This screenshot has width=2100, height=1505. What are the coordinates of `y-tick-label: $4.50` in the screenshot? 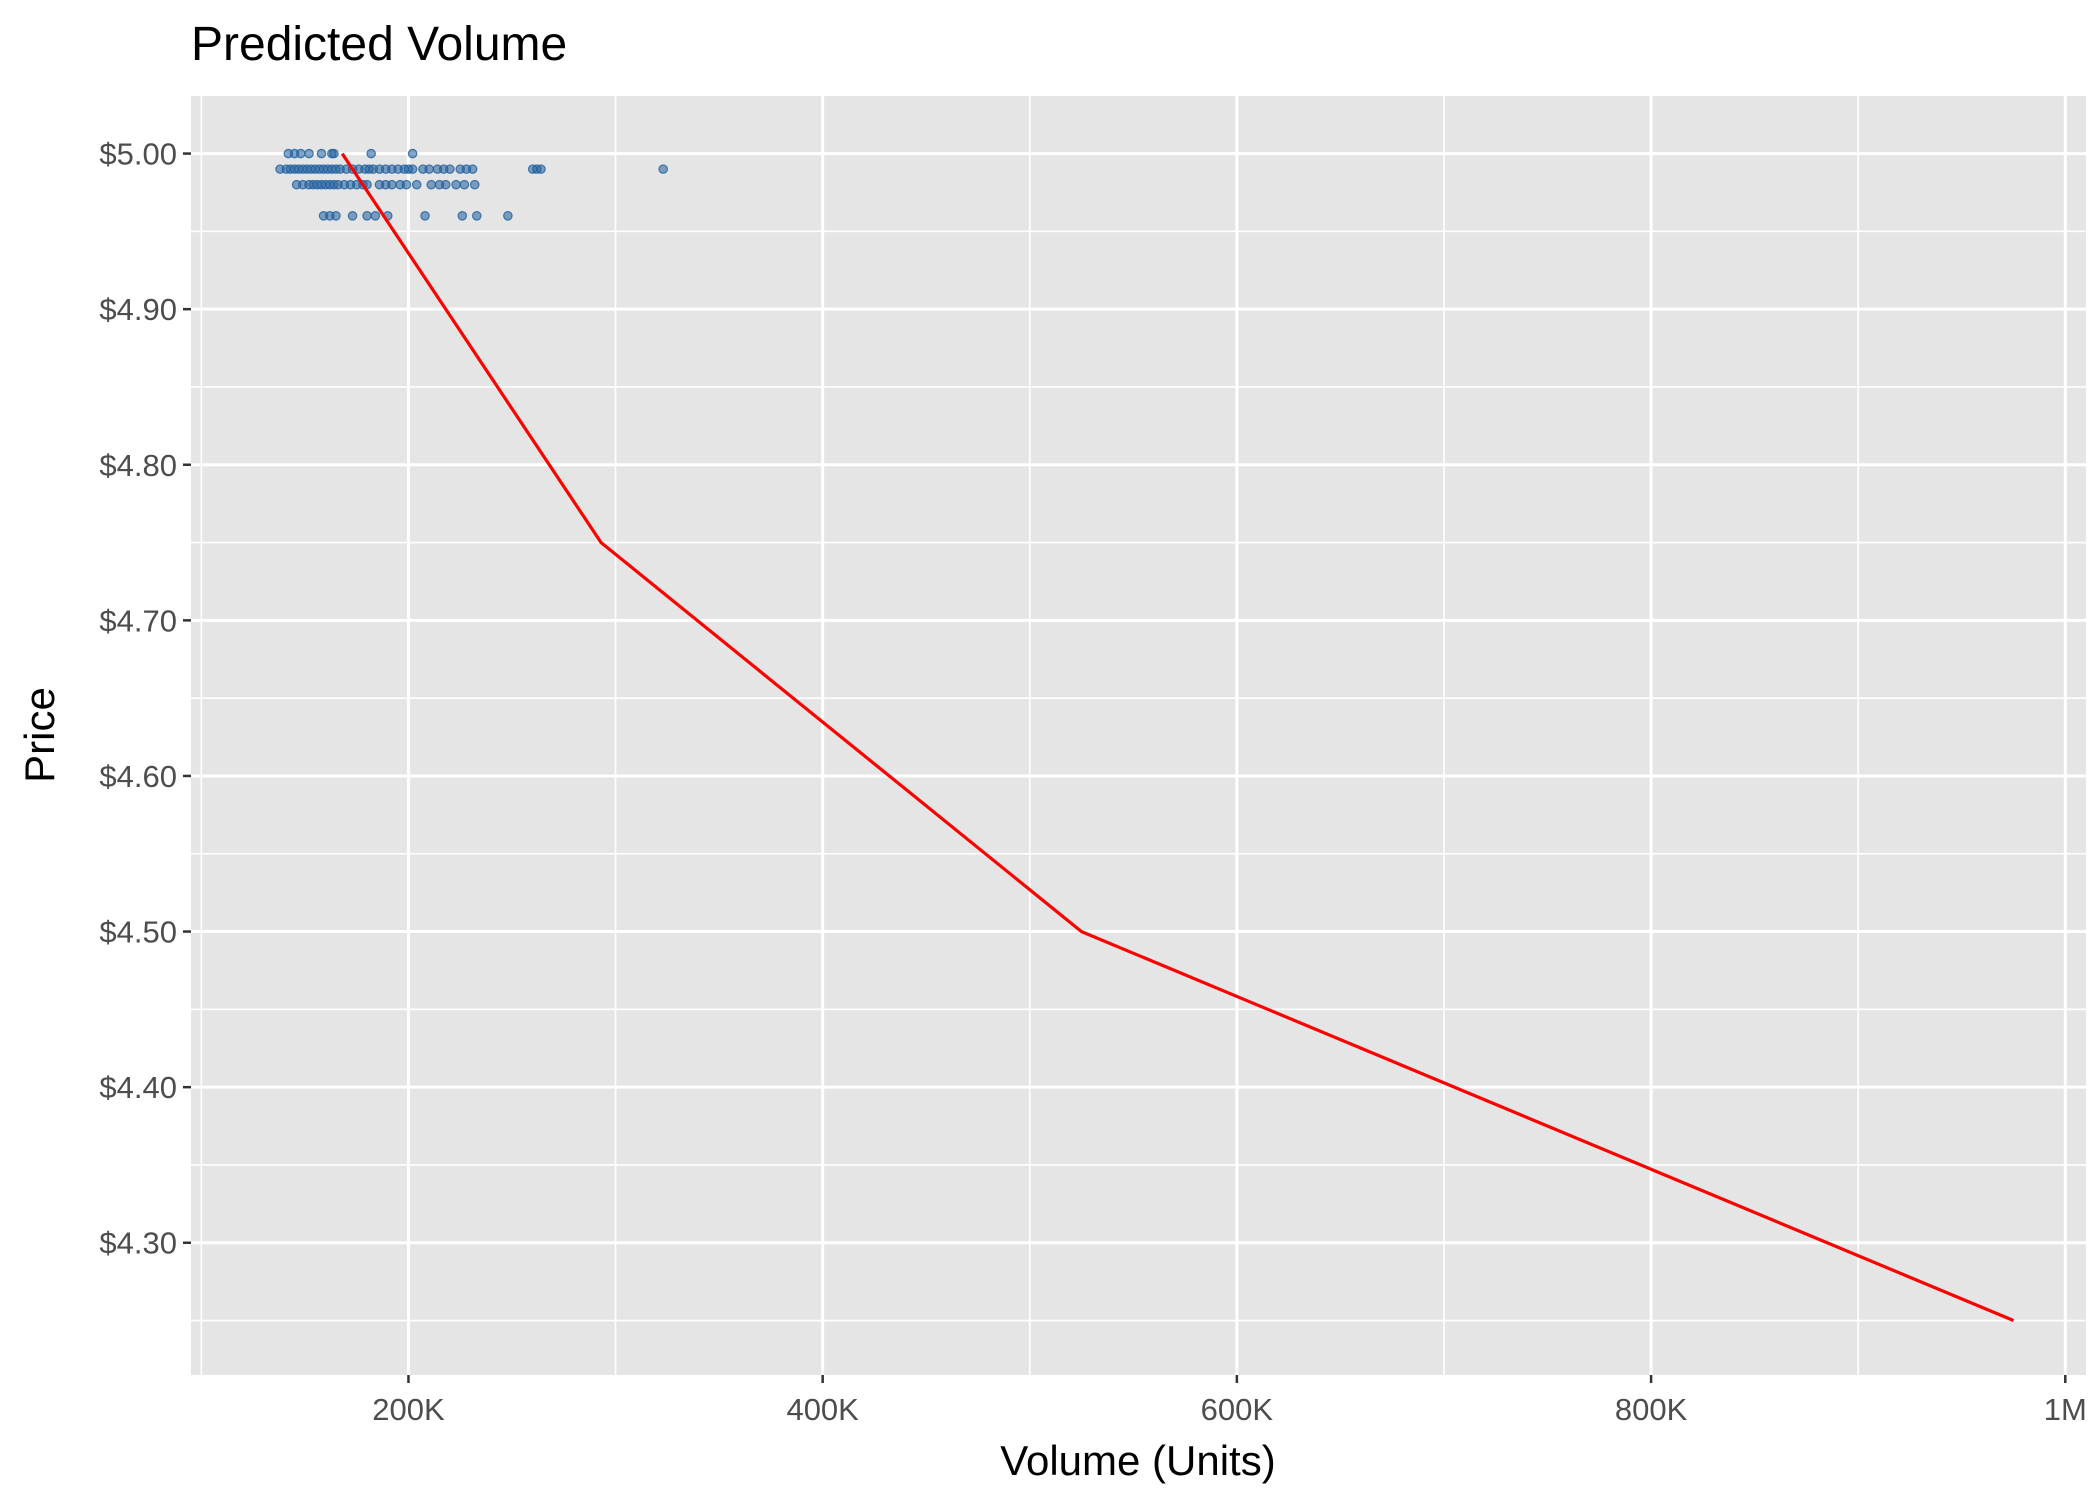 It's located at (138, 932).